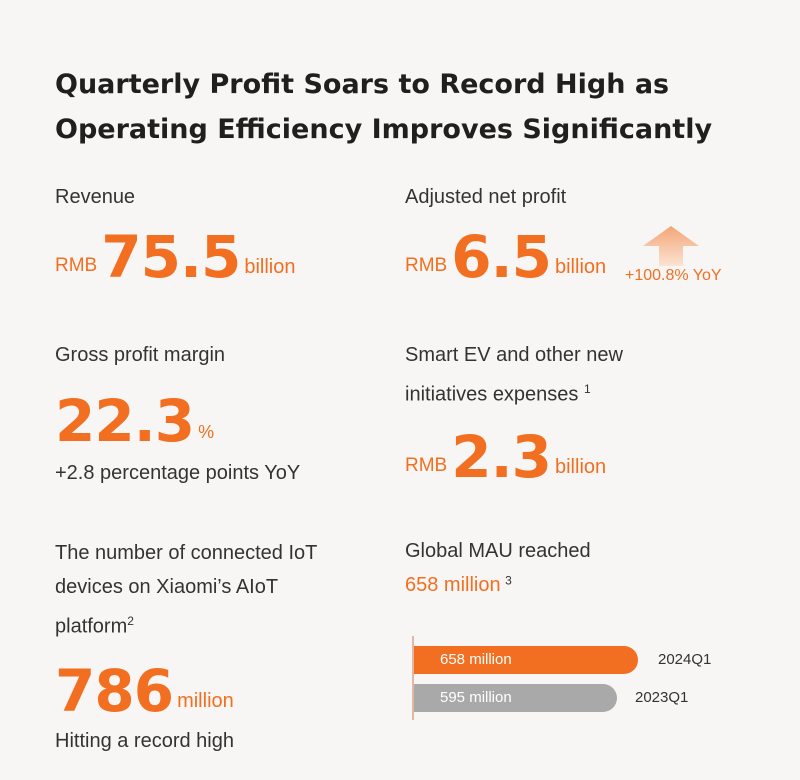  I want to click on mau-value: 658 million, so click(453, 585).